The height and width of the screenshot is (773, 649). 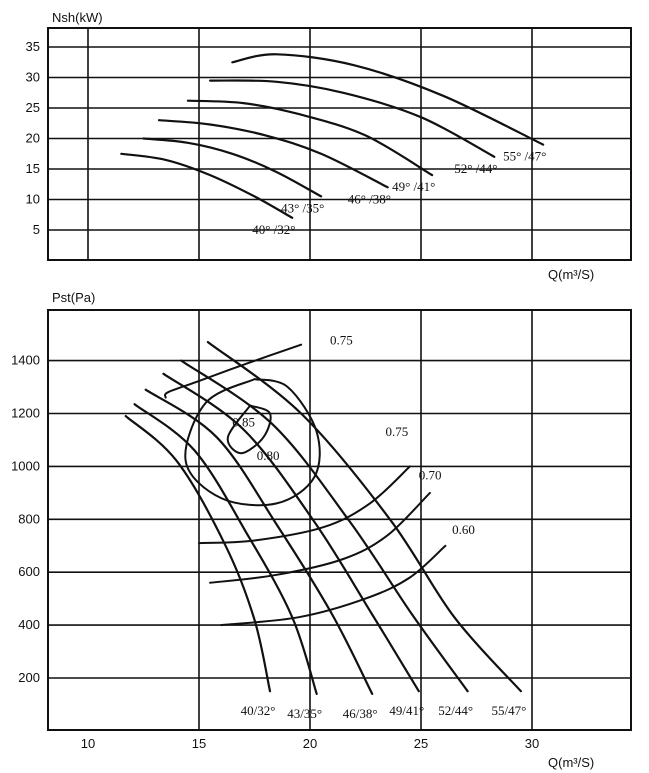 What do you see at coordinates (25, 465) in the screenshot?
I see `pressure-y-tick-label: 1000` at bounding box center [25, 465].